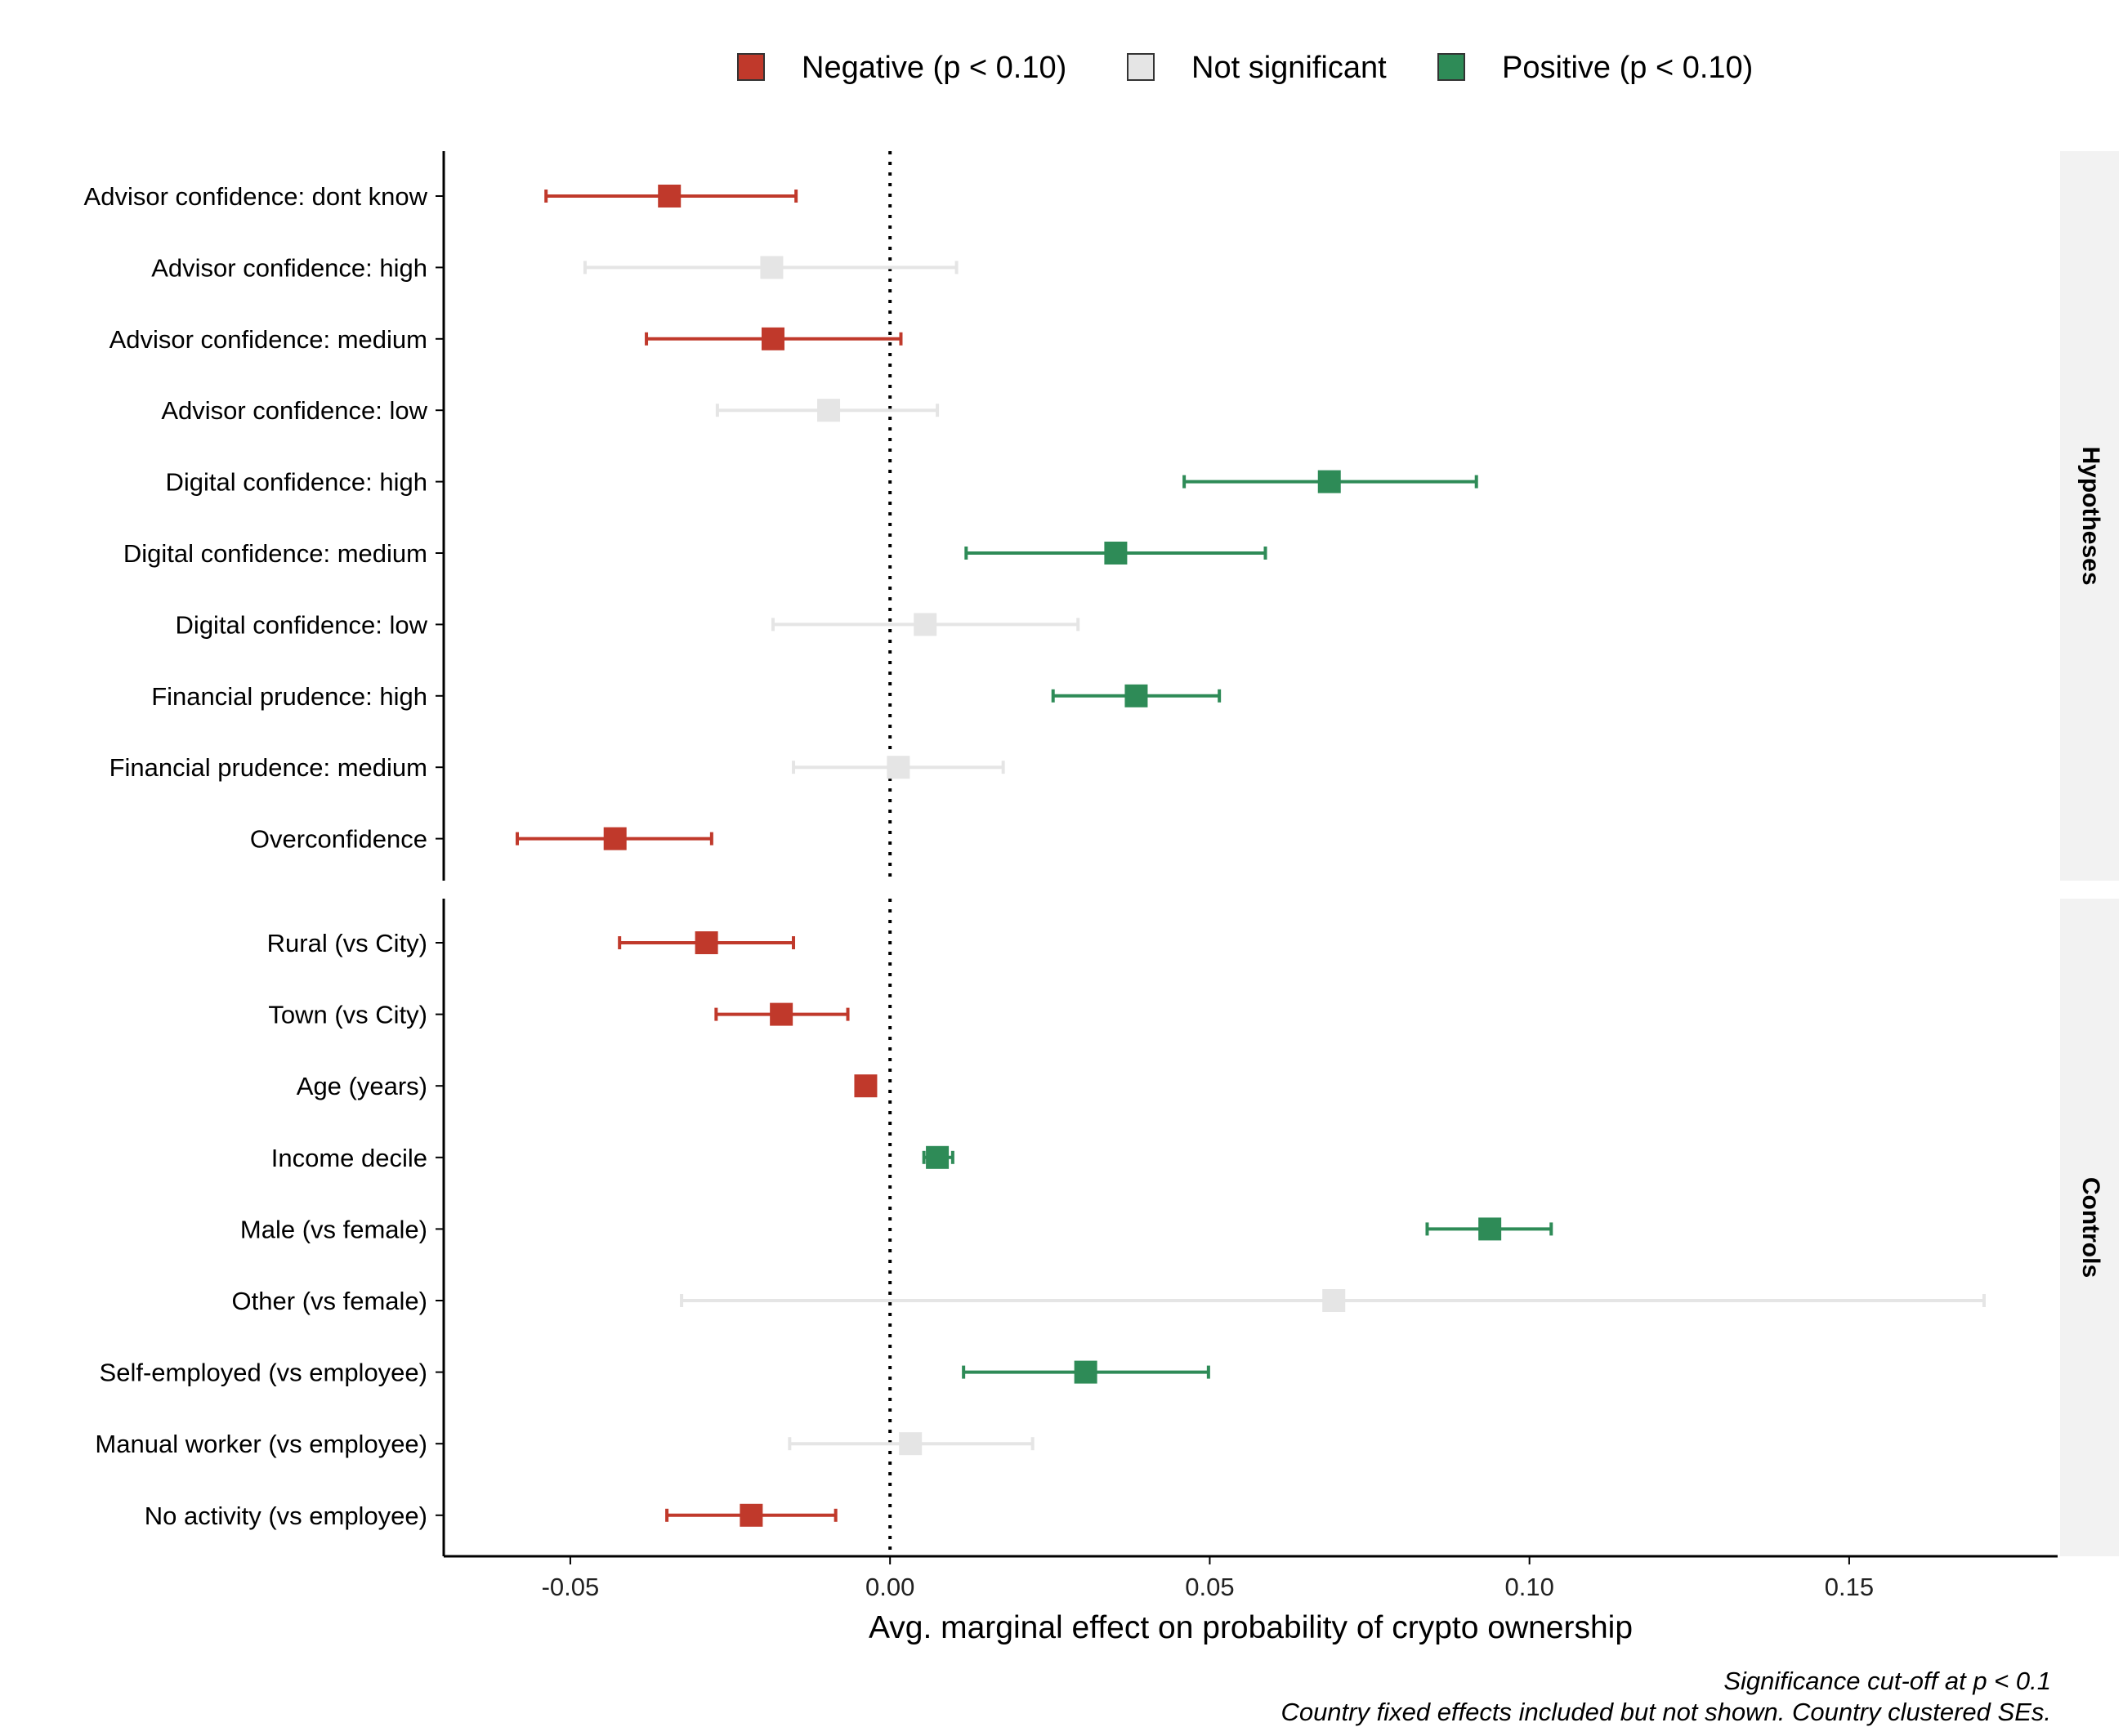  I want to click on y-tick-label: Self-employed (vs employee), so click(263, 1373).